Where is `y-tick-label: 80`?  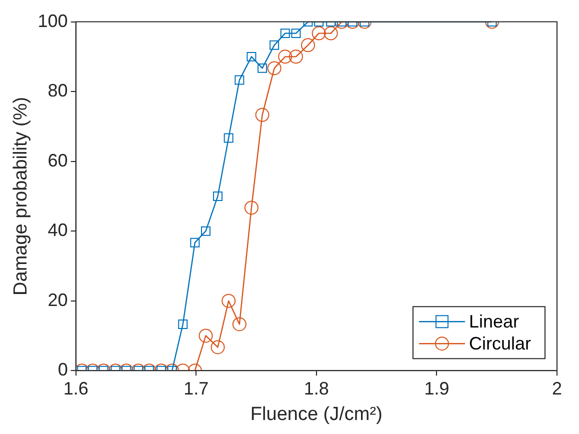 y-tick-label: 80 is located at coordinates (58, 90).